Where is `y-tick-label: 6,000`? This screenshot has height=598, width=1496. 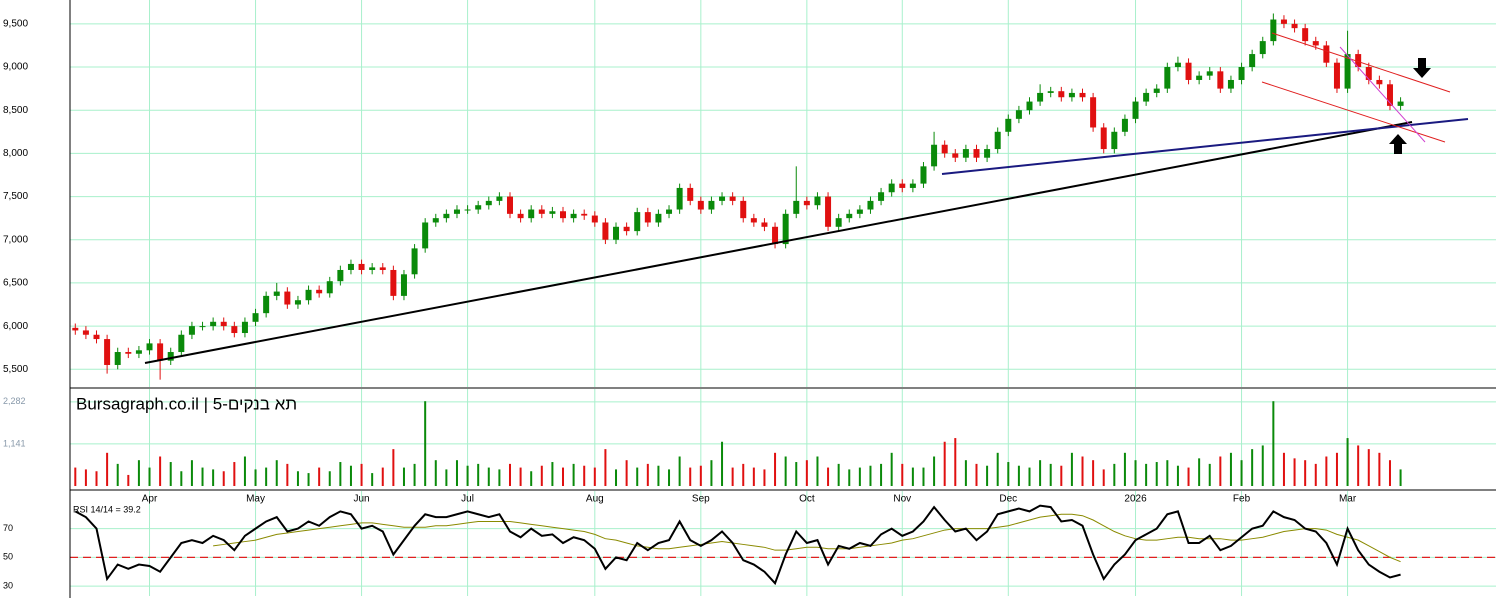 y-tick-label: 6,000 is located at coordinates (15, 326).